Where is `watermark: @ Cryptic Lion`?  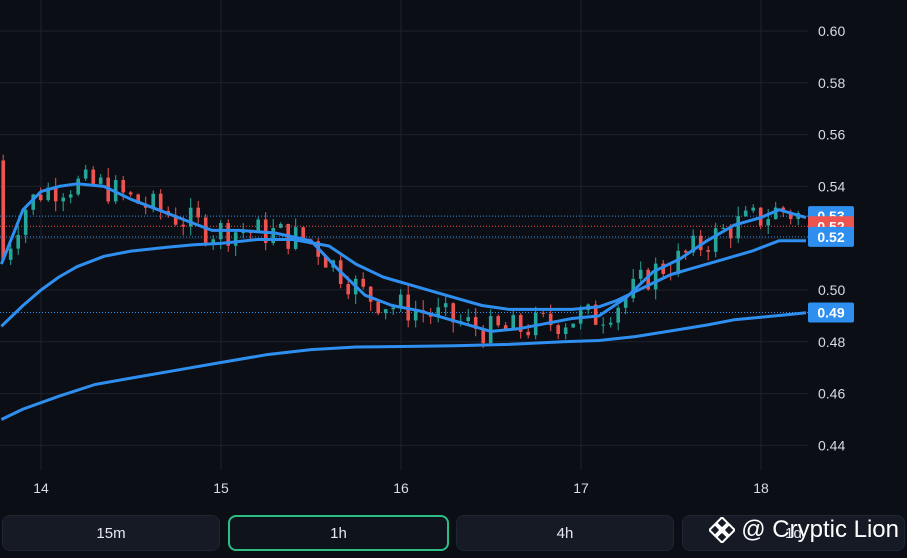 watermark: @ Cryptic Lion is located at coordinates (804, 530).